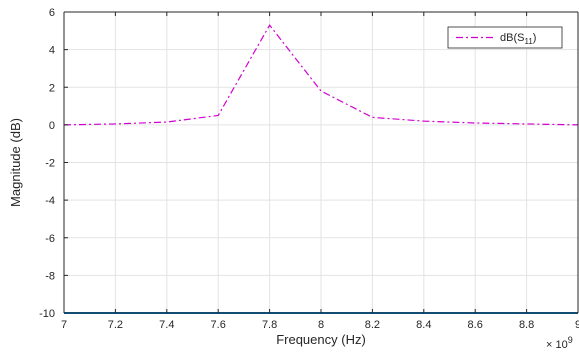 The width and height of the screenshot is (579, 352). I want to click on y-tick-label: -2, so click(50, 164).